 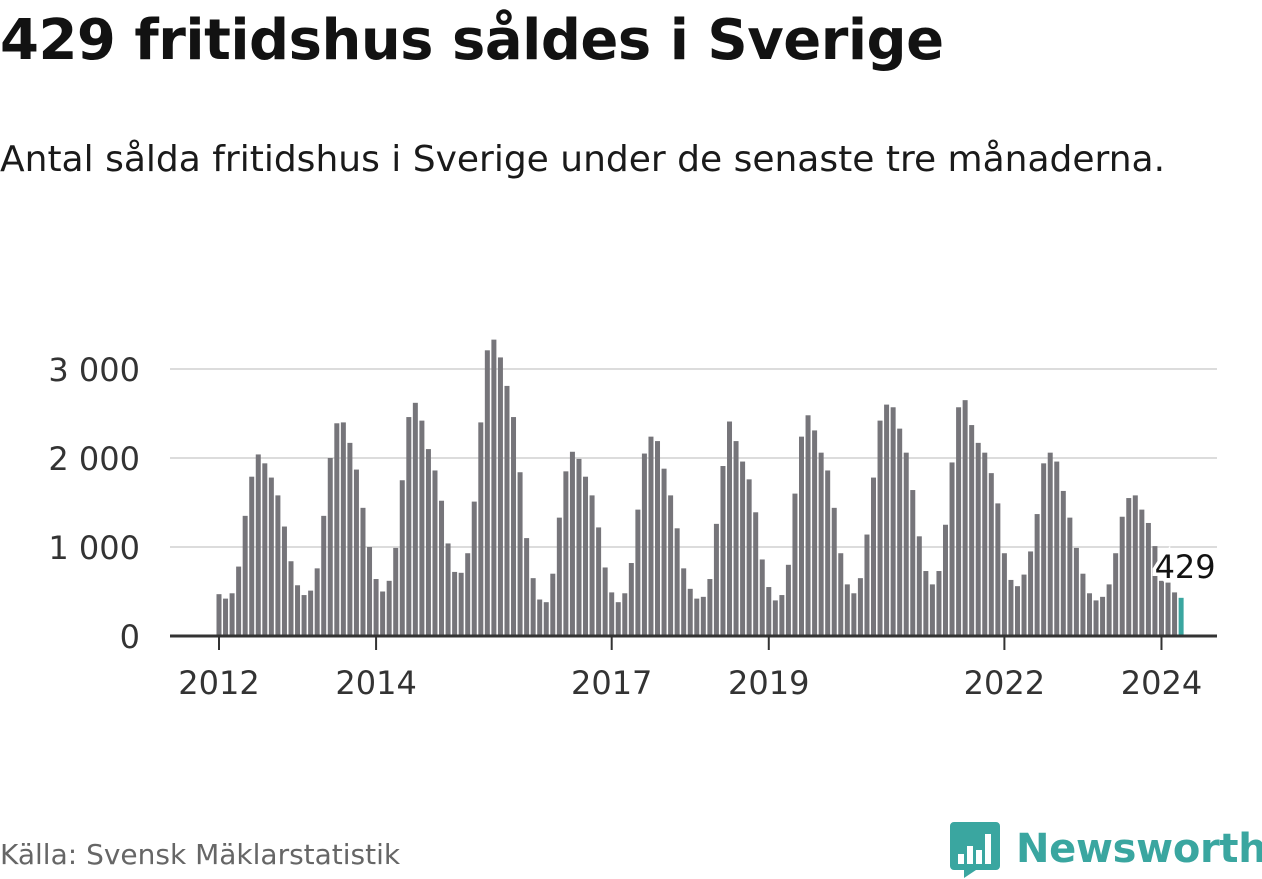 What do you see at coordinates (975, 850) in the screenshot?
I see `newsworthy-logo-icon` at bounding box center [975, 850].